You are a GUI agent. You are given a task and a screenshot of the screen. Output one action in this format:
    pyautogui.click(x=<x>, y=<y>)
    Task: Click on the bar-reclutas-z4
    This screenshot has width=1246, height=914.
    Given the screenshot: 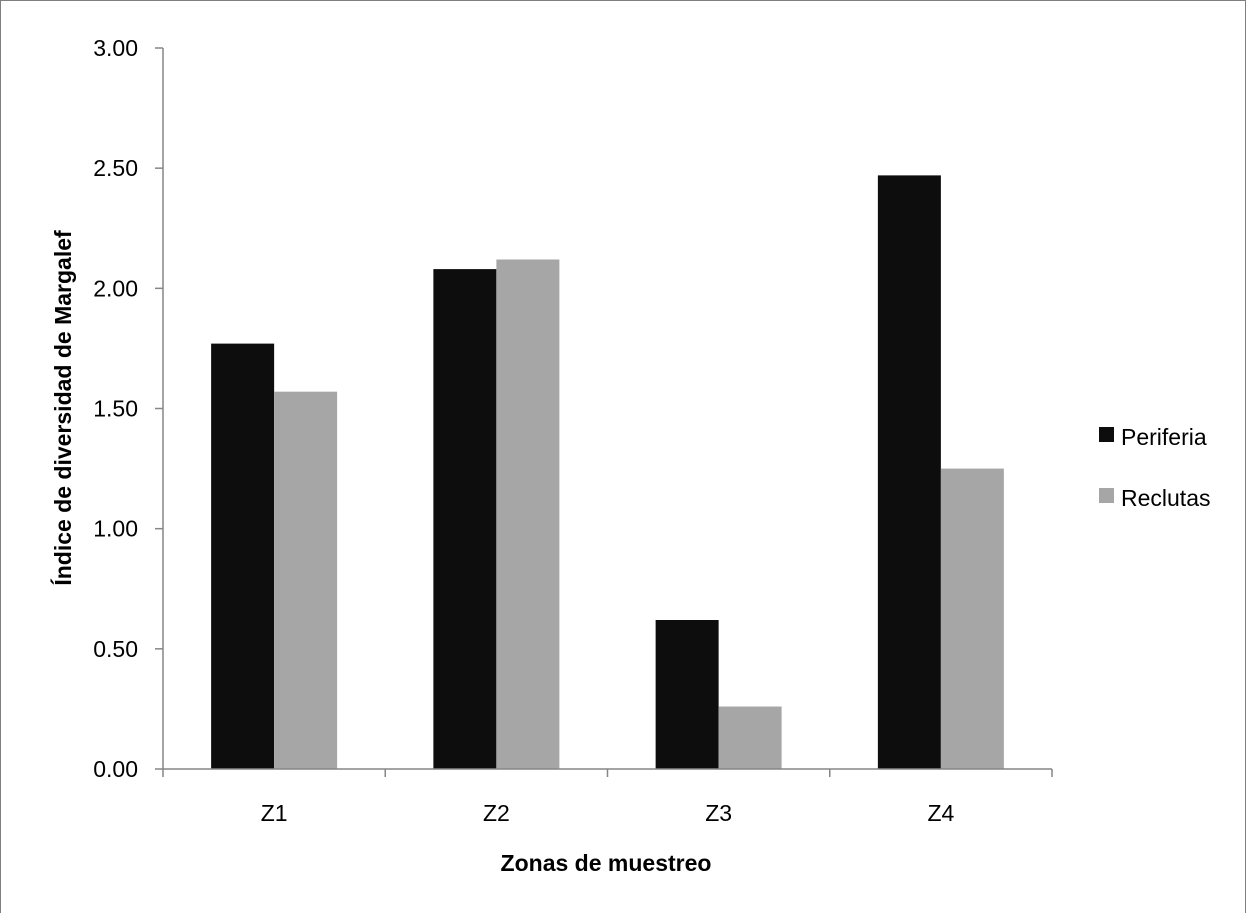 What is the action you would take?
    pyautogui.click(x=972, y=618)
    